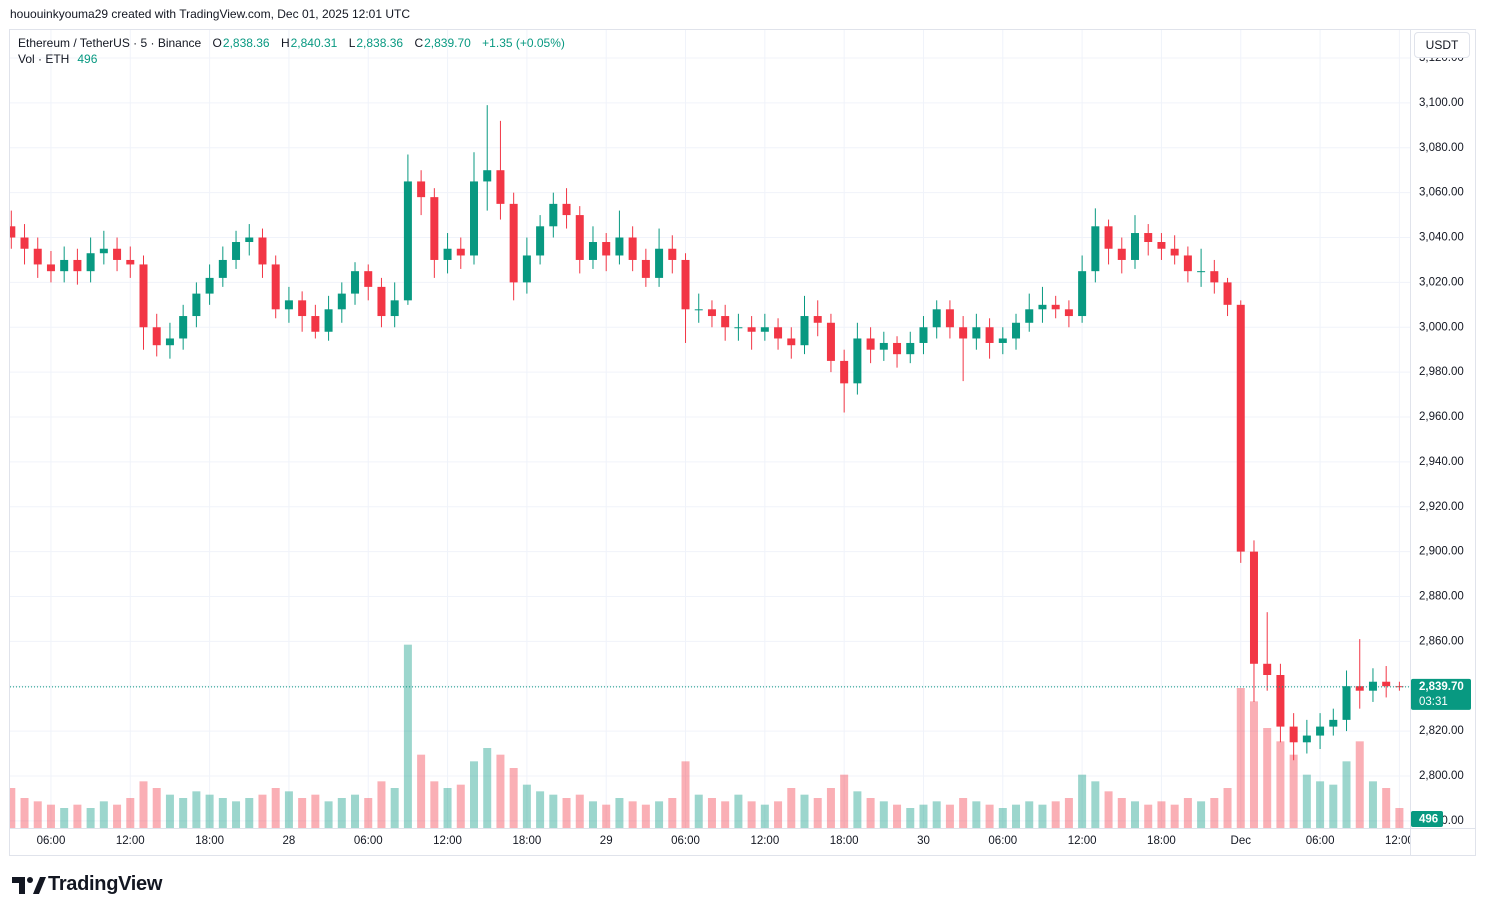  Describe the element at coordinates (1441, 752) in the screenshot. I see `axis-badges: 2,839.70 03:31 496` at that location.